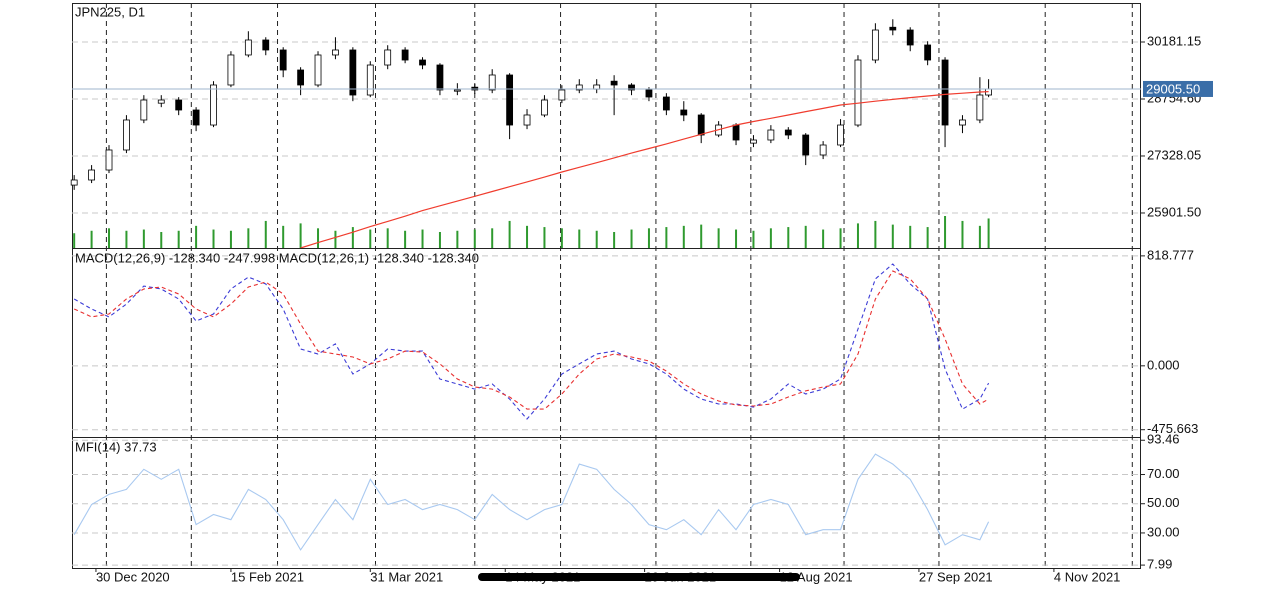  What do you see at coordinates (1163, 439) in the screenshot?
I see `y-tick-label: 93.46` at bounding box center [1163, 439].